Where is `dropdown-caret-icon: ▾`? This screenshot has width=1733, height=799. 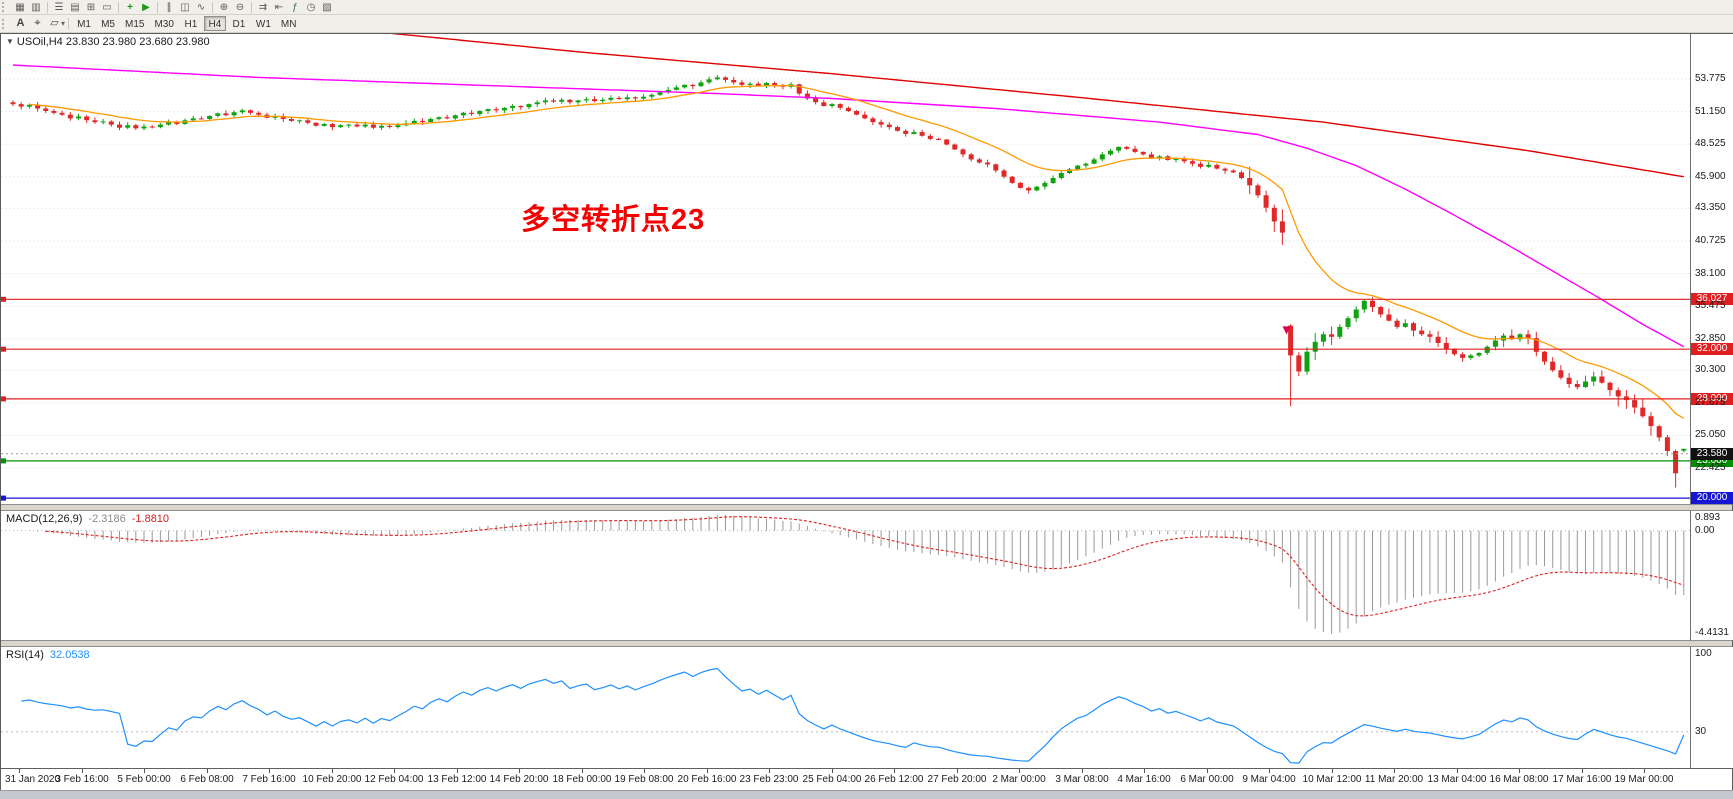 dropdown-caret-icon: ▾ is located at coordinates (63, 23).